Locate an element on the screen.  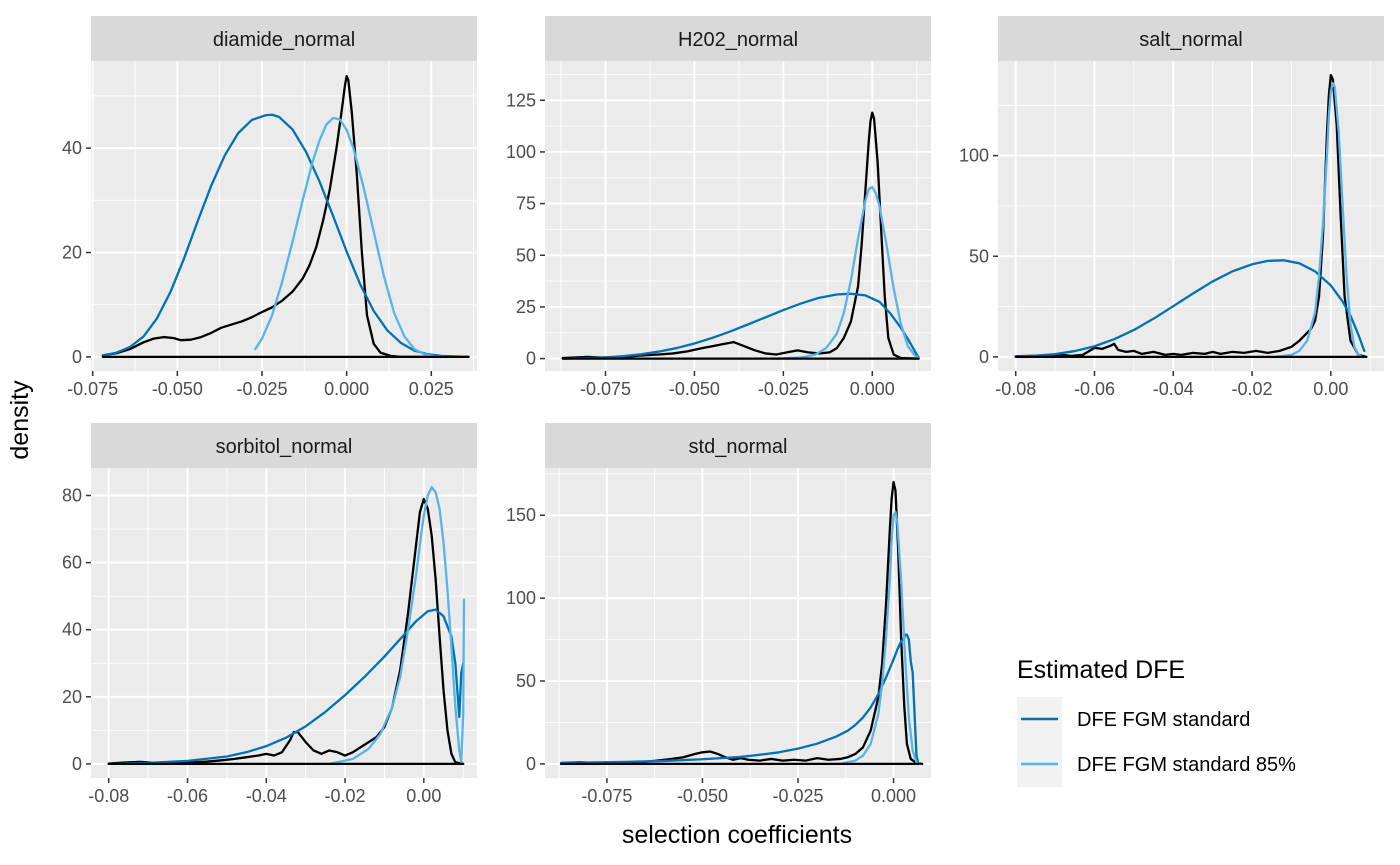
facet-strip-label: salt_normal is located at coordinates (1190, 40).